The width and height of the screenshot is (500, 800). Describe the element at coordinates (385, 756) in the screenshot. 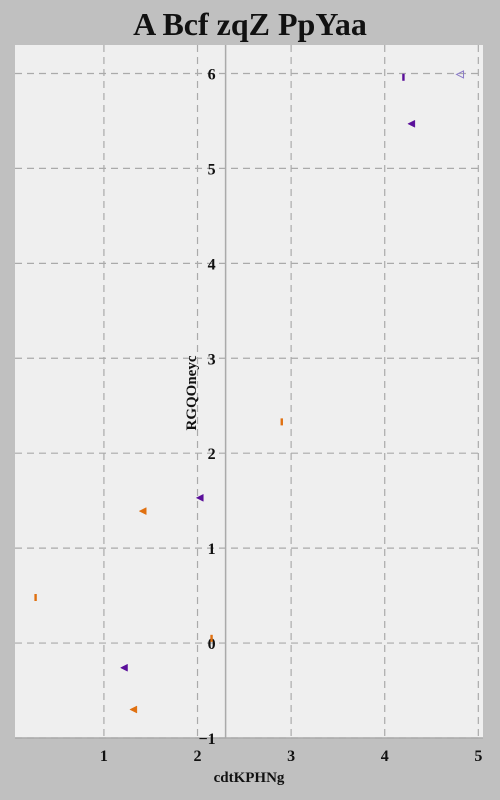

I see `x-tick-label: 4` at that location.